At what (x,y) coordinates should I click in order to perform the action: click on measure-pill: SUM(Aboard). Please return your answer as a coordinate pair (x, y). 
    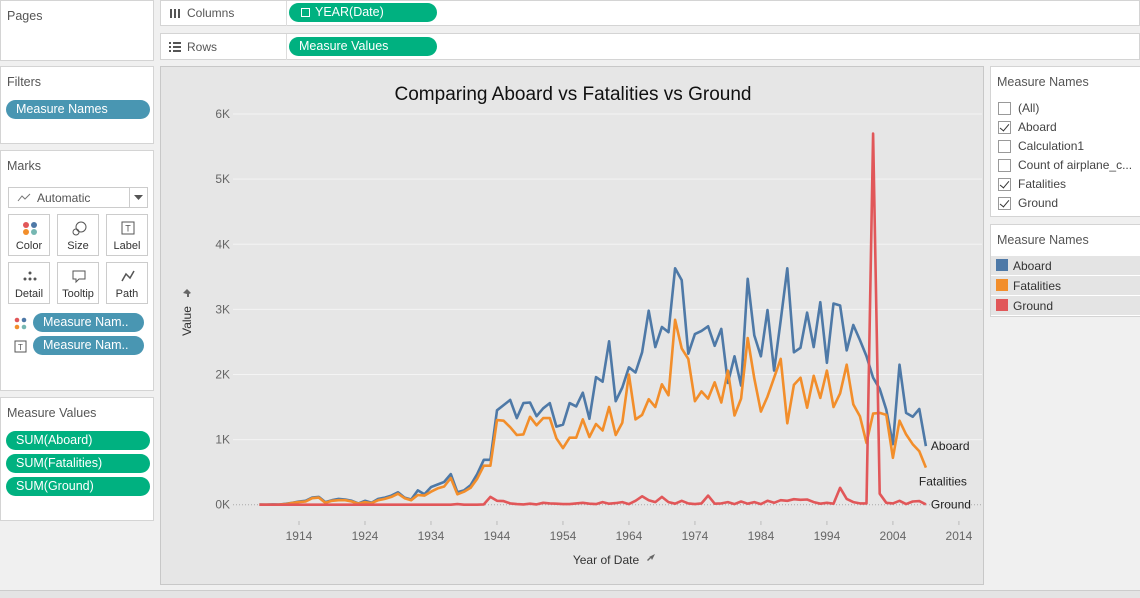
    Looking at the image, I should click on (78, 440).